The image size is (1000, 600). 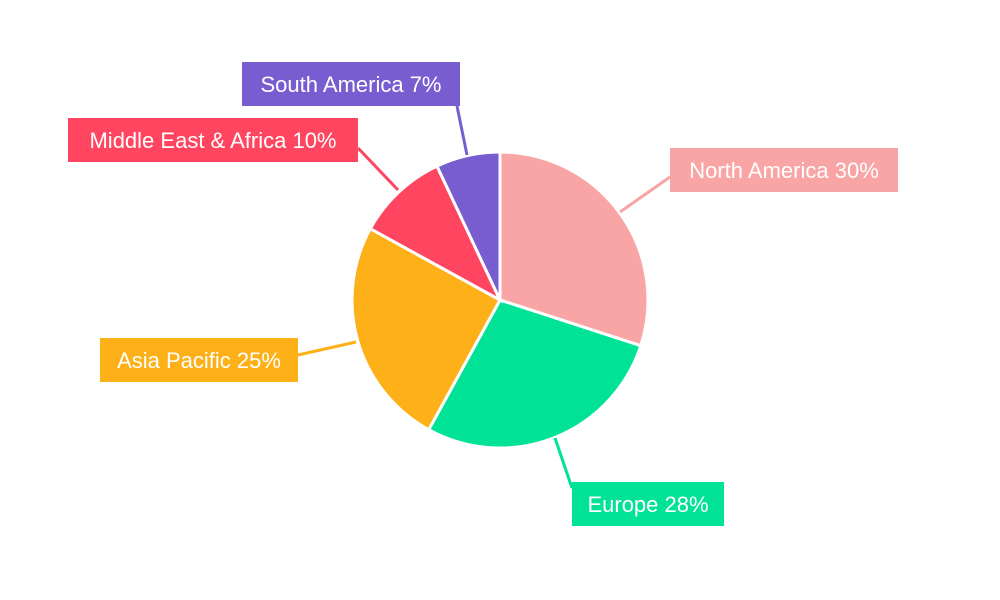 I want to click on slice-middle-east-africa, so click(x=436, y=234).